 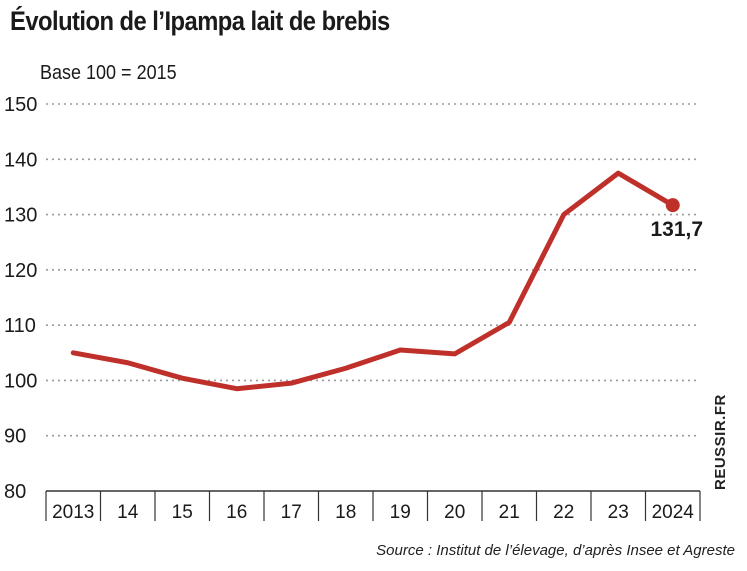 What do you see at coordinates (618, 512) in the screenshot?
I see `x-tick-label: 23` at bounding box center [618, 512].